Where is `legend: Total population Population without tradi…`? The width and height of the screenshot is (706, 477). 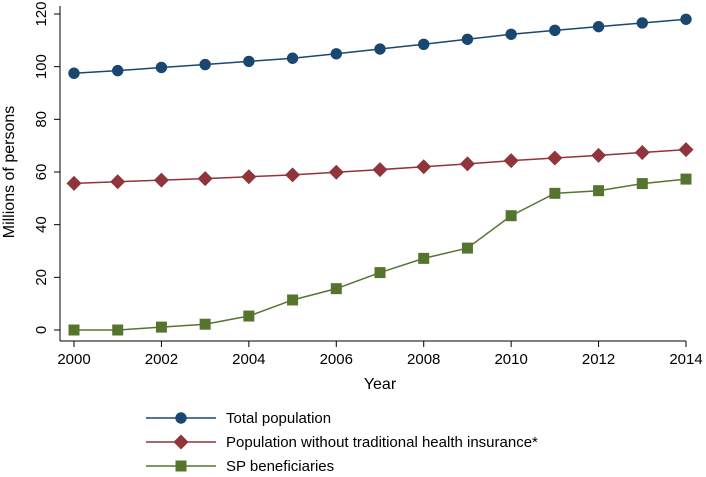
legend: Total population Population without tradi… is located at coordinates (342, 442).